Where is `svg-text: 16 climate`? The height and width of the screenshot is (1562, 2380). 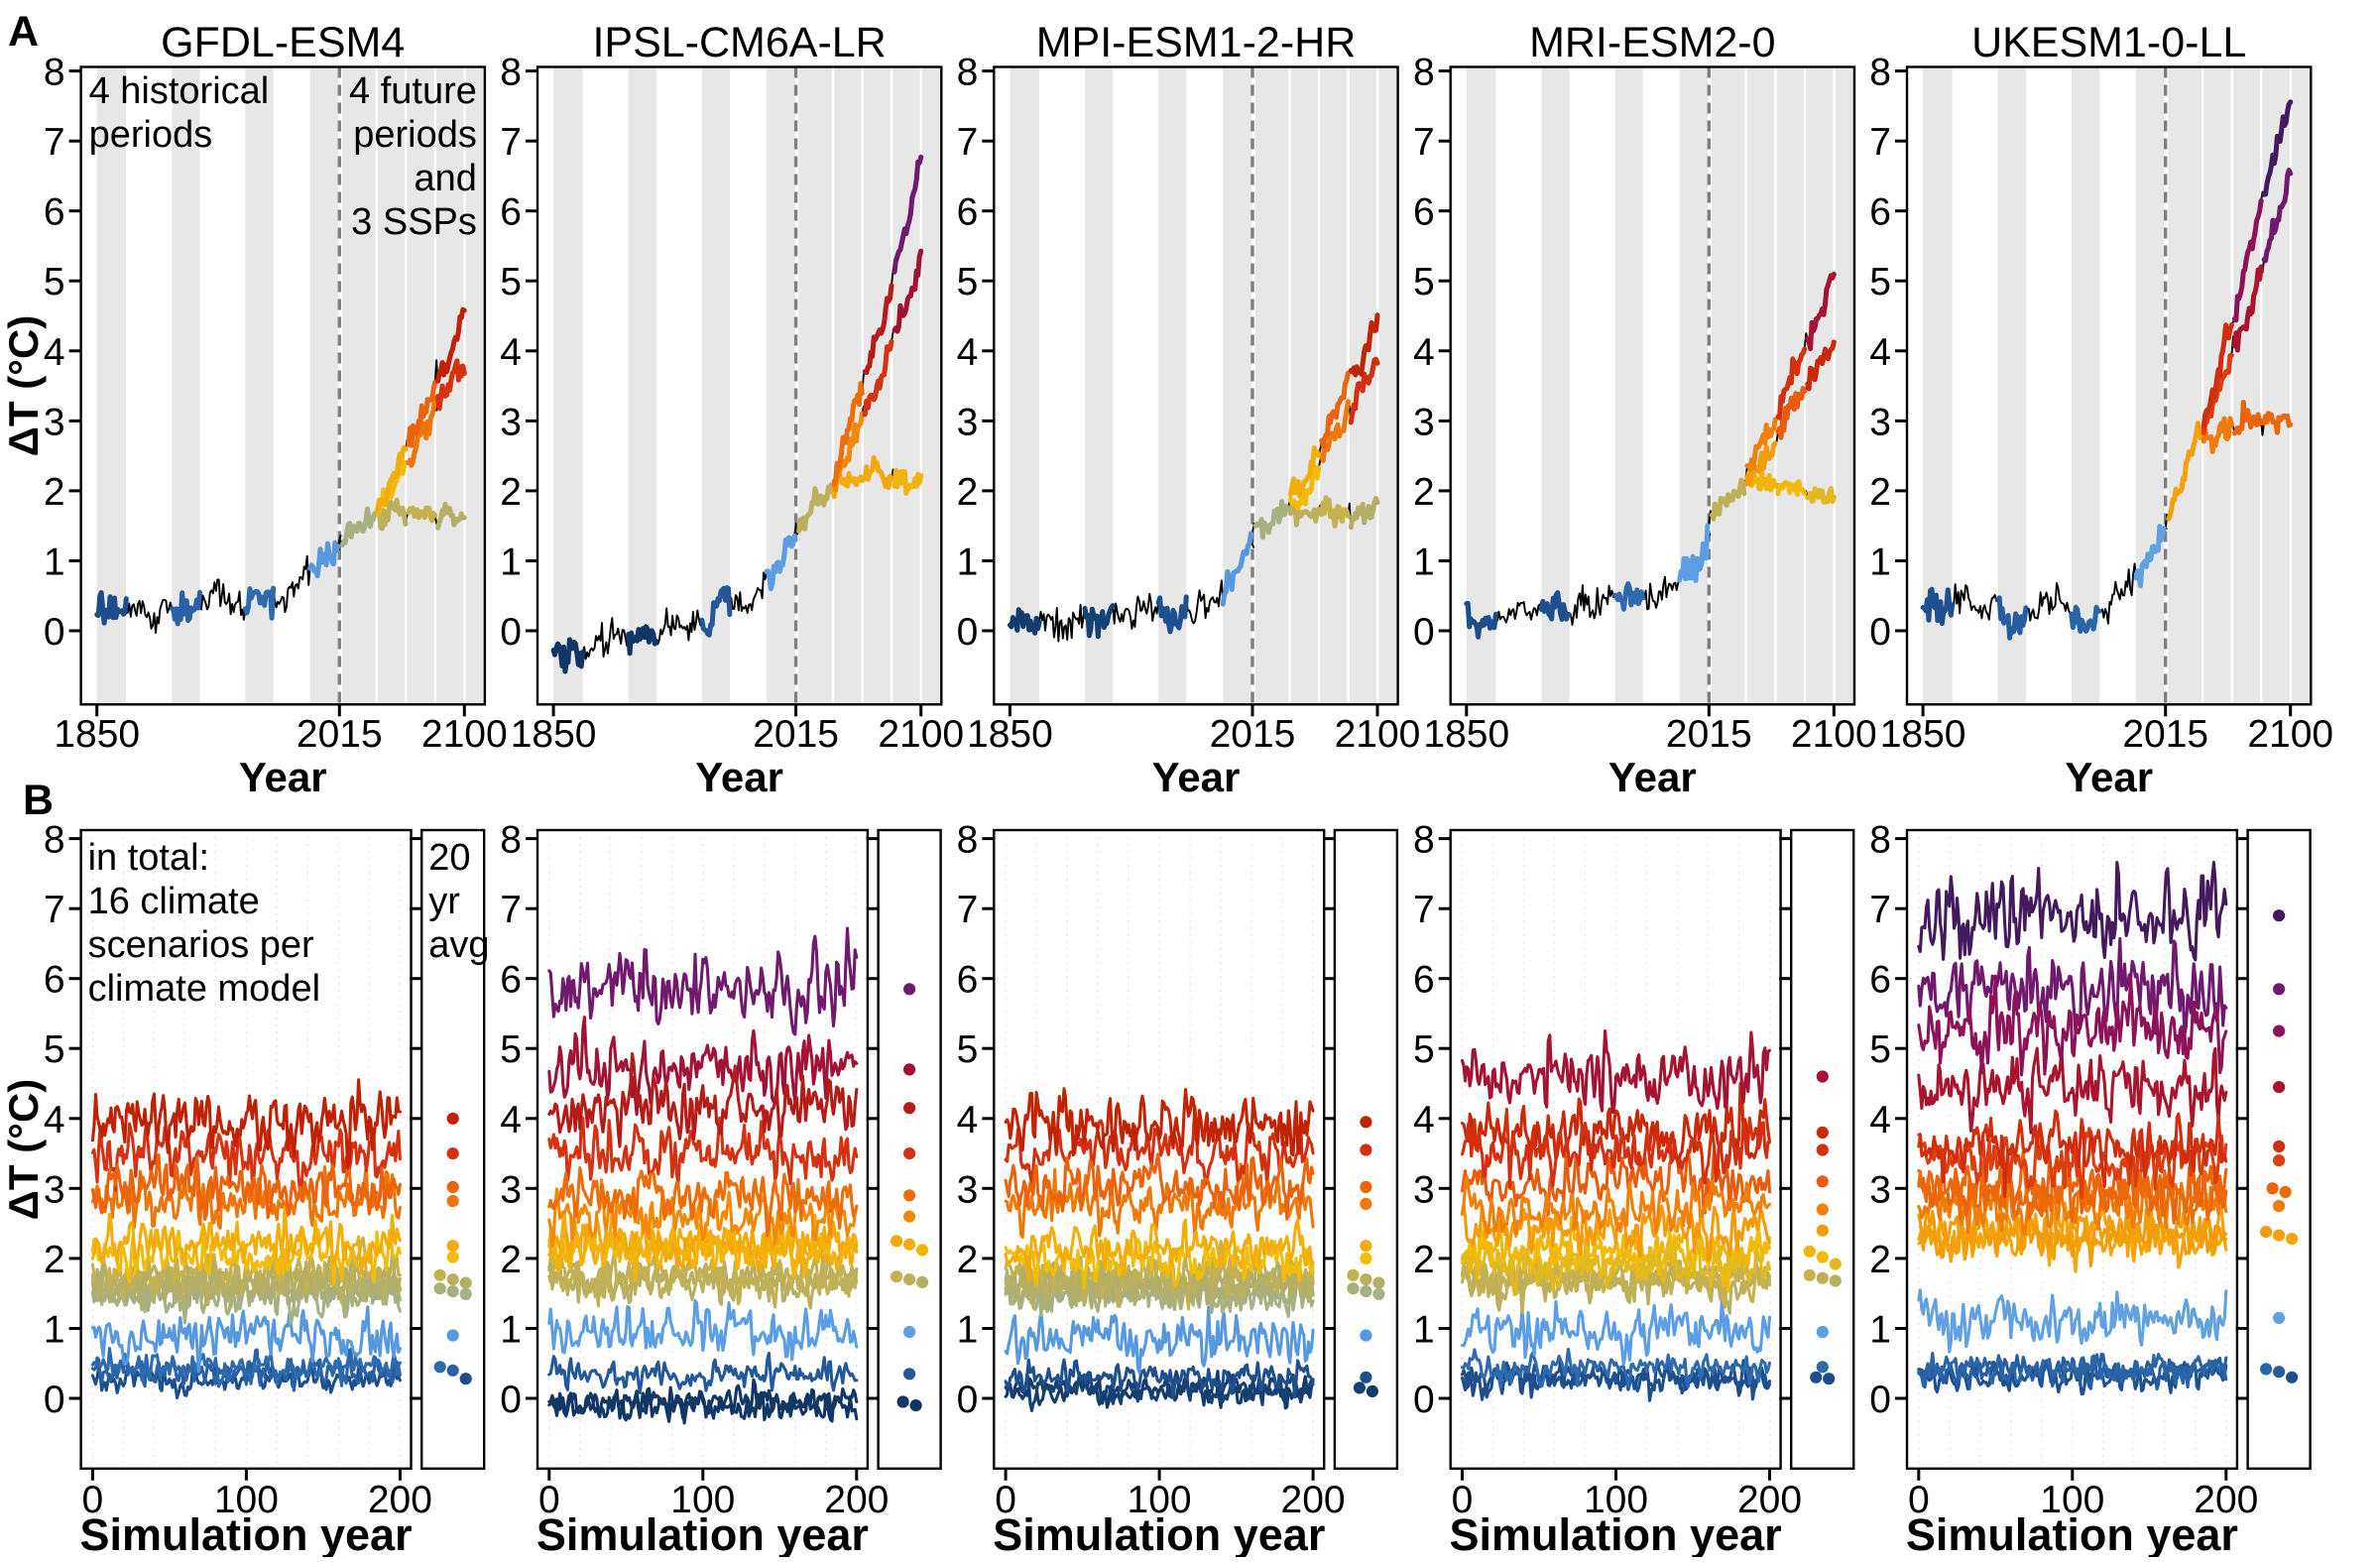
svg-text: 16 climate is located at coordinates (174, 901).